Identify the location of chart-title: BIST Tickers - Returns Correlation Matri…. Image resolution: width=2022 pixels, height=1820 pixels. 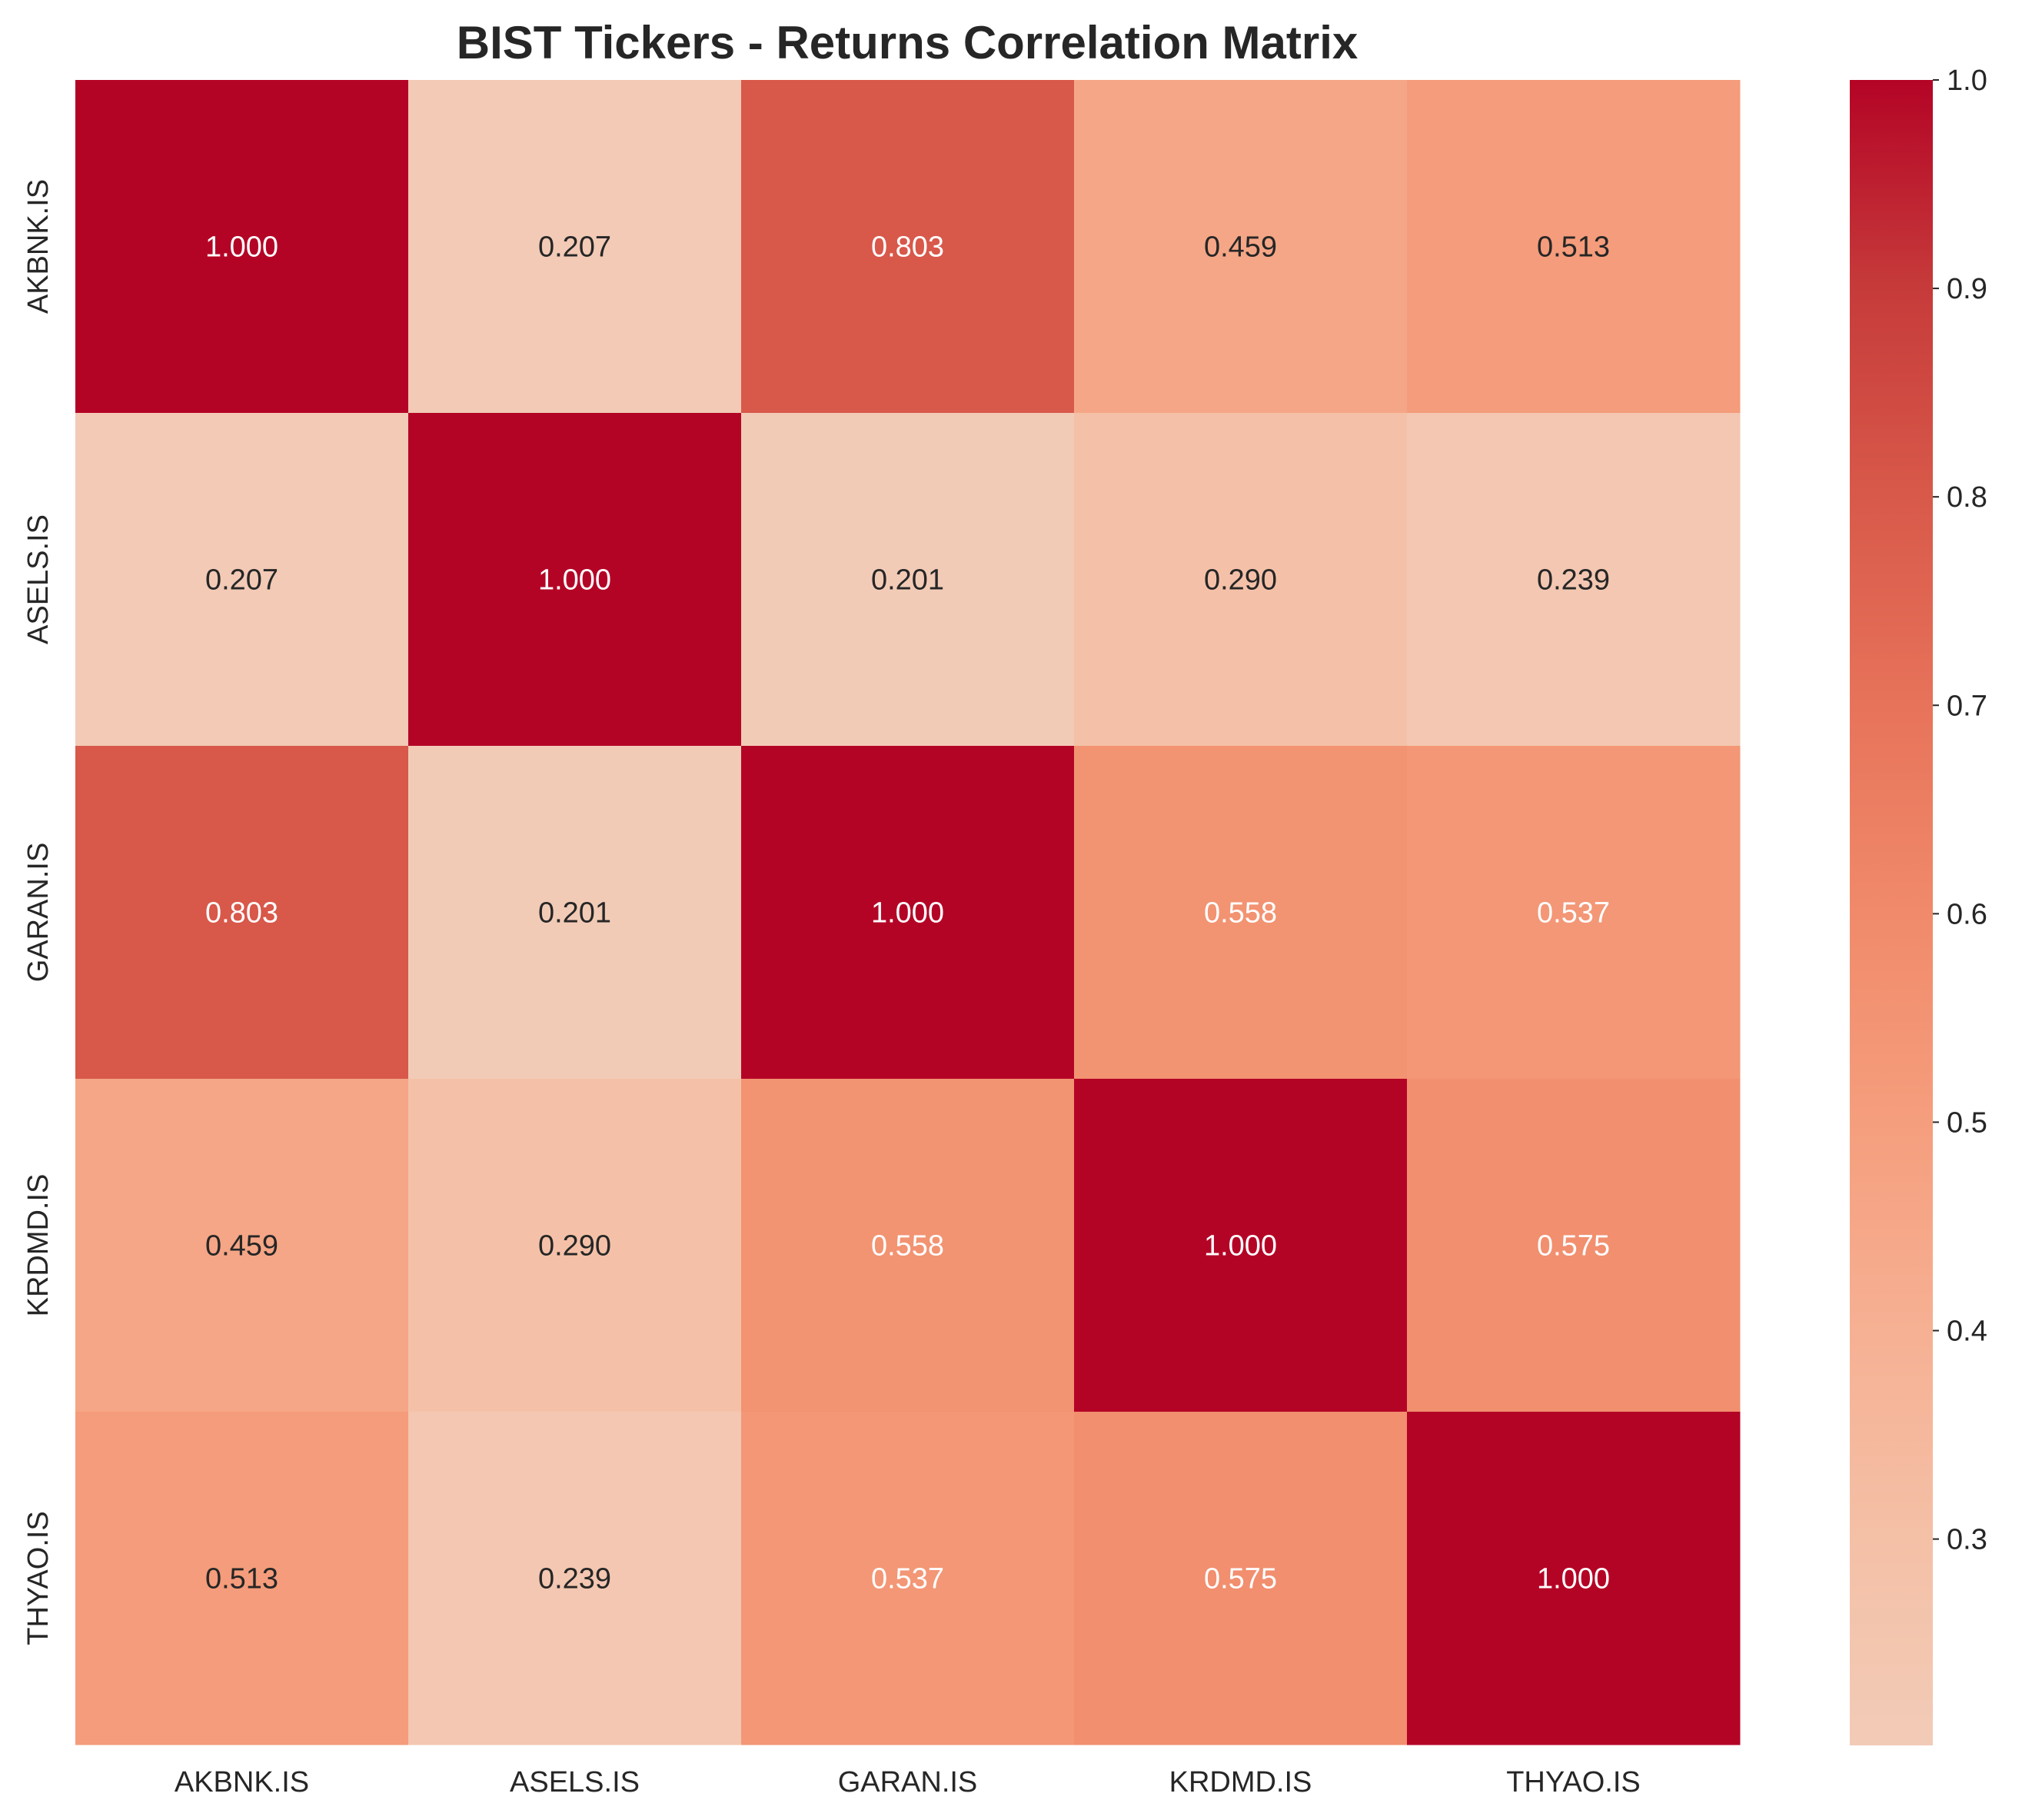
(908, 42).